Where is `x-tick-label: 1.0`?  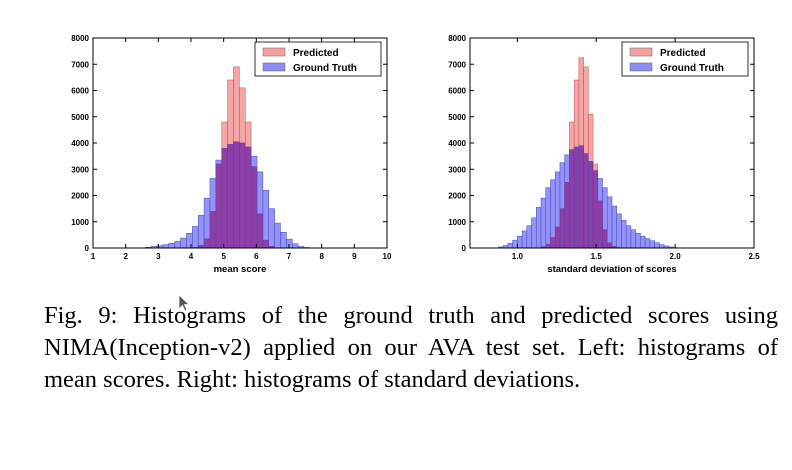 x-tick-label: 1.0 is located at coordinates (518, 256).